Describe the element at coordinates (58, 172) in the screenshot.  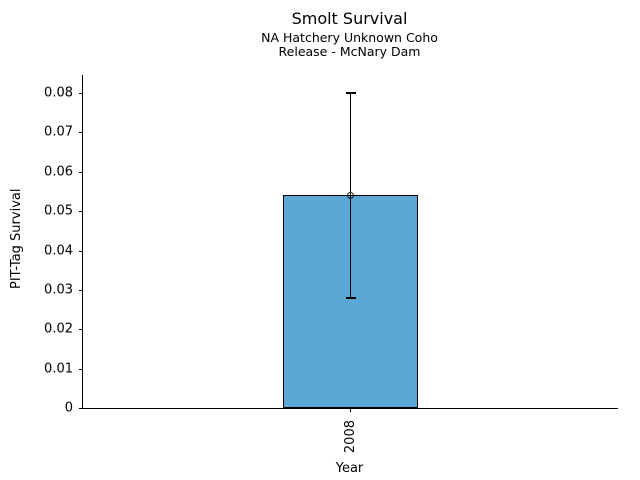
I see `y-tick-label: 0.06` at that location.